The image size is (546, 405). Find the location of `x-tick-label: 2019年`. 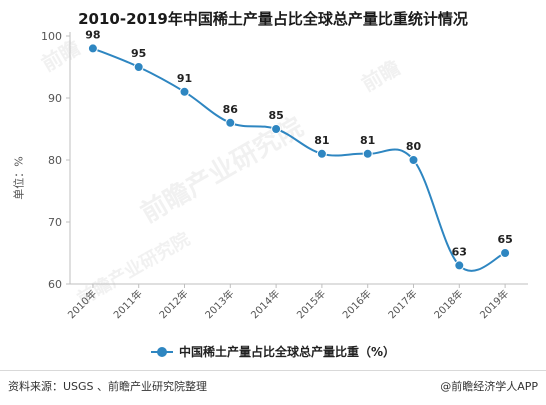

x-tick-label: 2019年 is located at coordinates (494, 304).